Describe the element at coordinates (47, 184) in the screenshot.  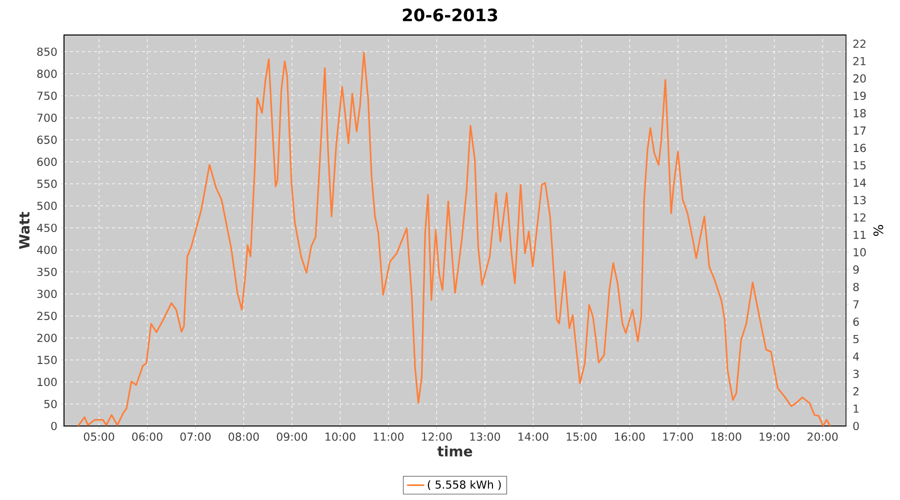
I see `y-tick-label: 550` at that location.